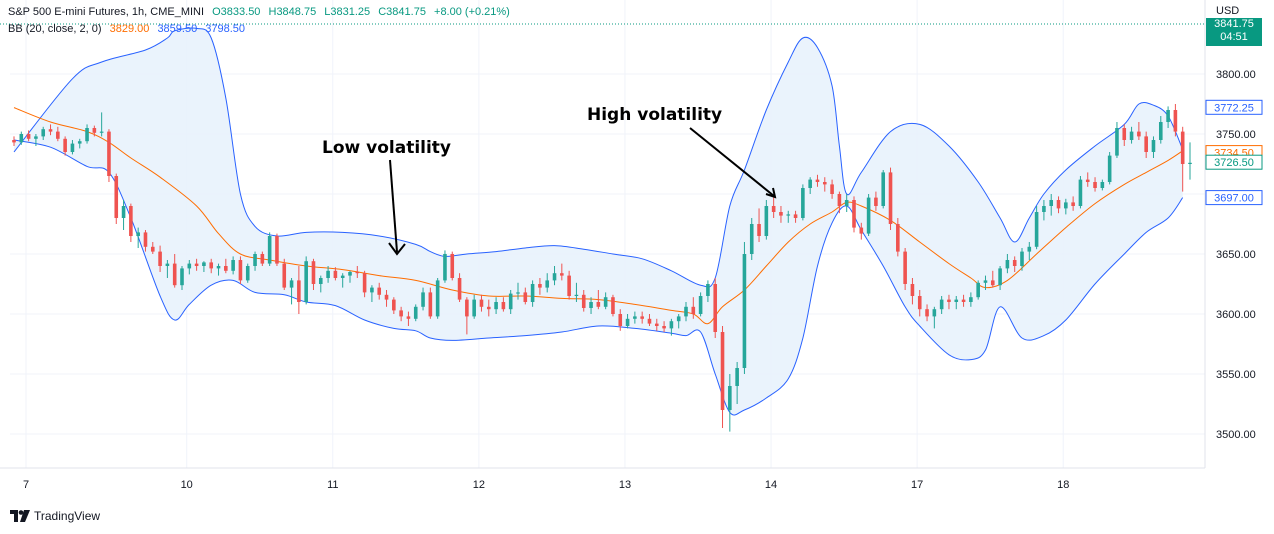  Describe the element at coordinates (1234, 107) in the screenshot. I see `price-tag-box` at that location.